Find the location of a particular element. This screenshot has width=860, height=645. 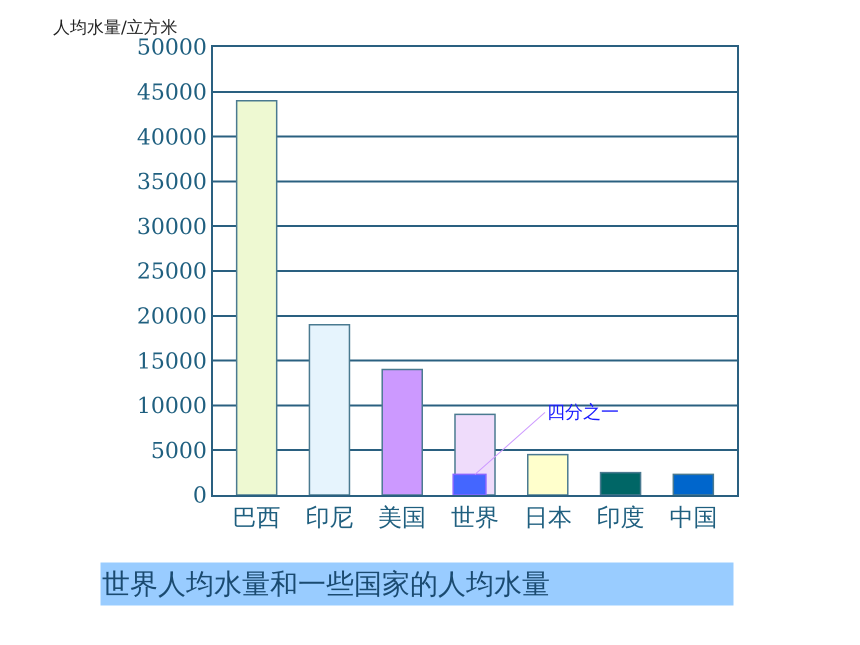

x-tick-label: 中国 is located at coordinates (693, 518).